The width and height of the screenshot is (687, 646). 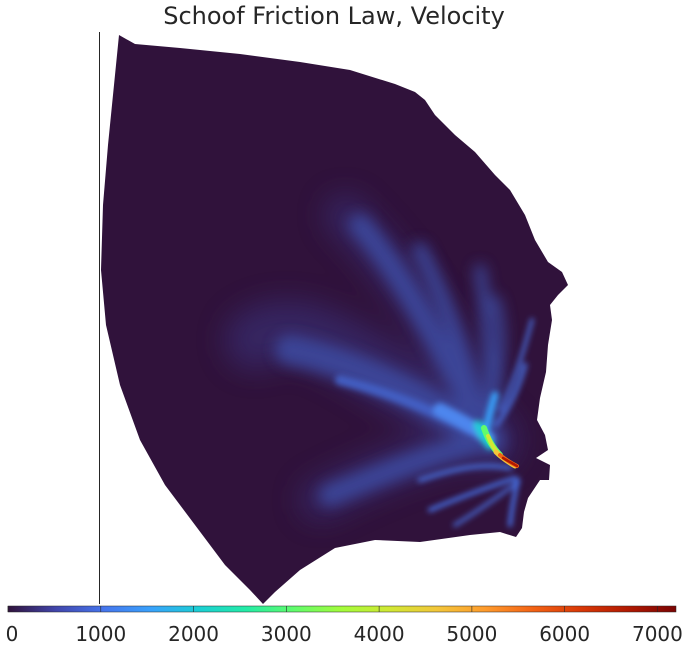 What do you see at coordinates (100, 634) in the screenshot?
I see `colorbar-tick-label: 1000` at bounding box center [100, 634].